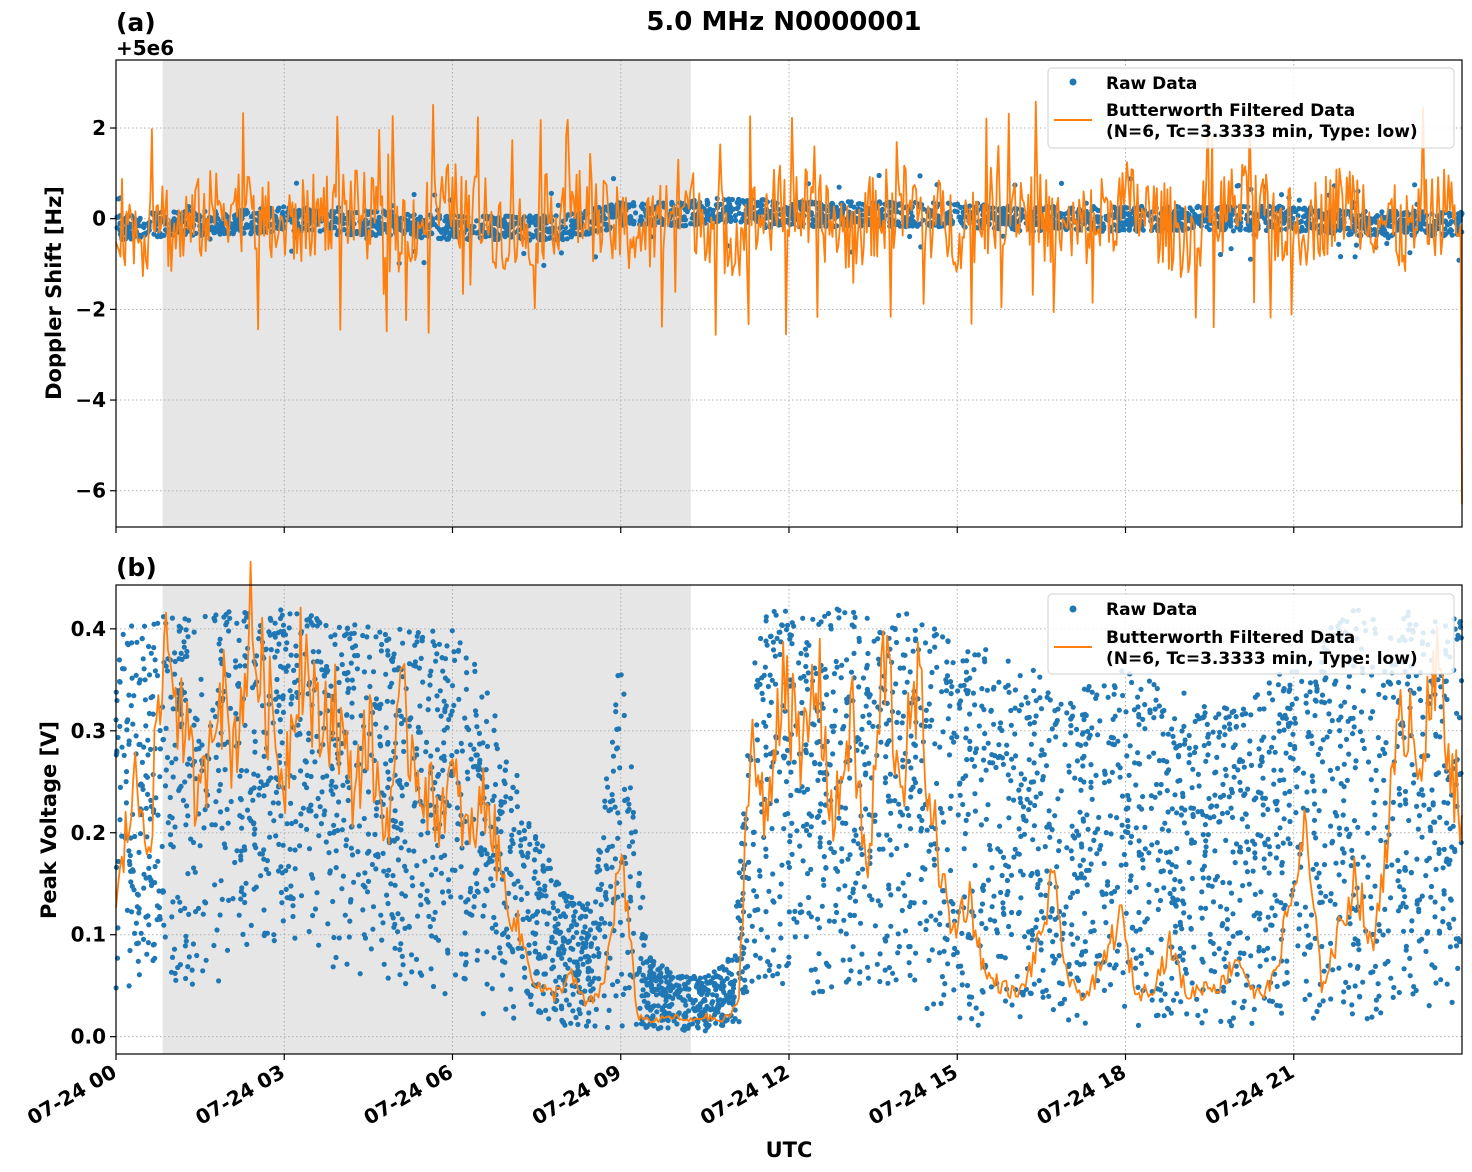  What do you see at coordinates (95, 309) in the screenshot?
I see `y-ticks-a: 20−2−4−6` at bounding box center [95, 309].